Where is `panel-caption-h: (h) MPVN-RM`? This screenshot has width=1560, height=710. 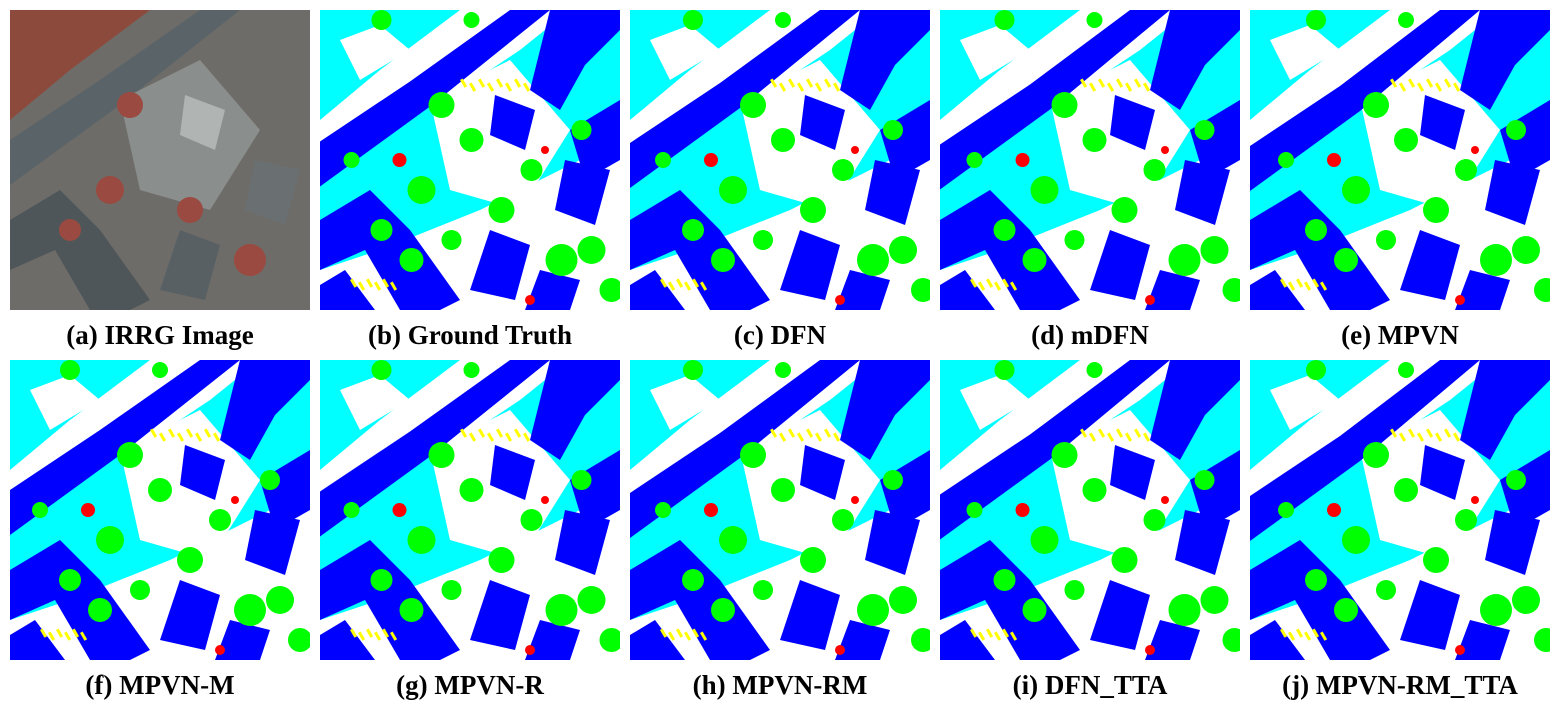
panel-caption-h: (h) MPVN-RM is located at coordinates (780, 685).